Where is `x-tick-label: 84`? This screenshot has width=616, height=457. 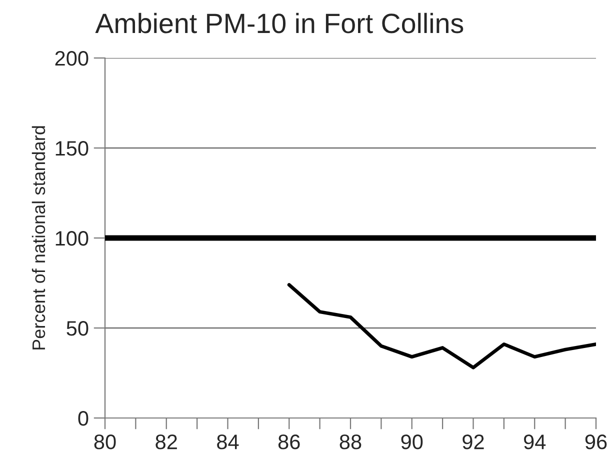 x-tick-label: 84 is located at coordinates (228, 442).